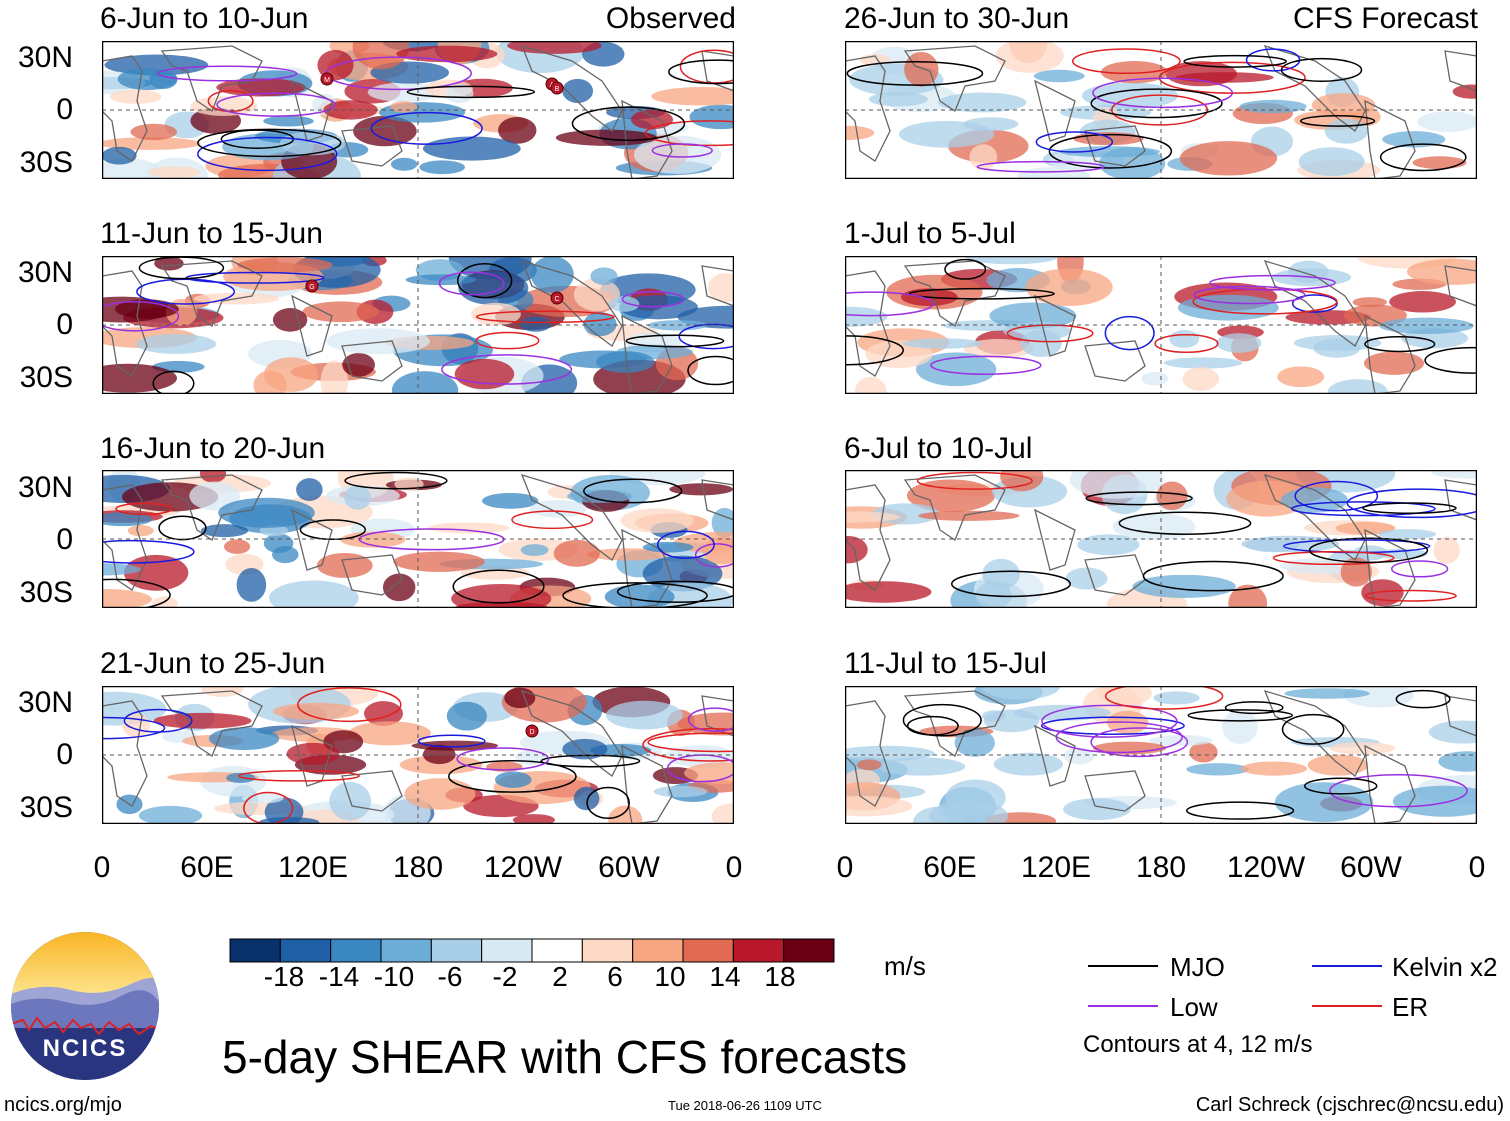  What do you see at coordinates (207, 867) in the screenshot?
I see `lon-label-60e: 60E` at bounding box center [207, 867].